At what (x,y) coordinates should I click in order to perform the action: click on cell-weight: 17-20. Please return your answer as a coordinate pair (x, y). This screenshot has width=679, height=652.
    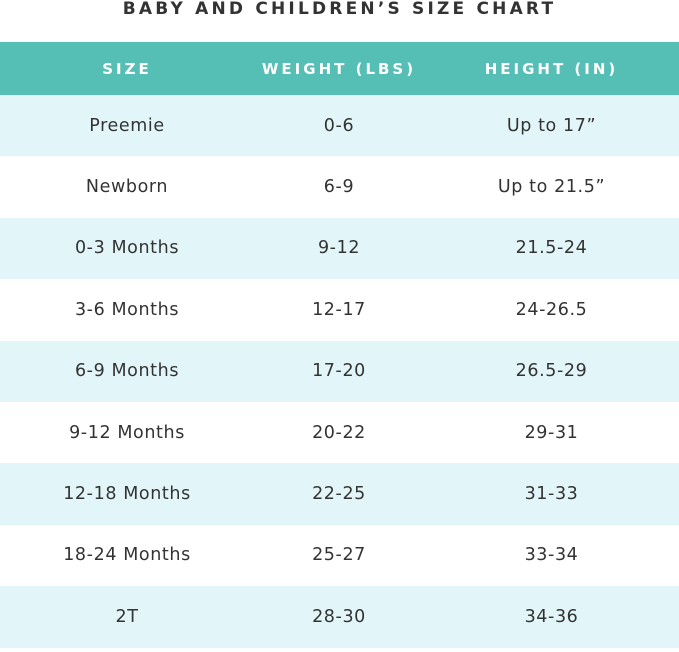
    Looking at the image, I should click on (339, 371).